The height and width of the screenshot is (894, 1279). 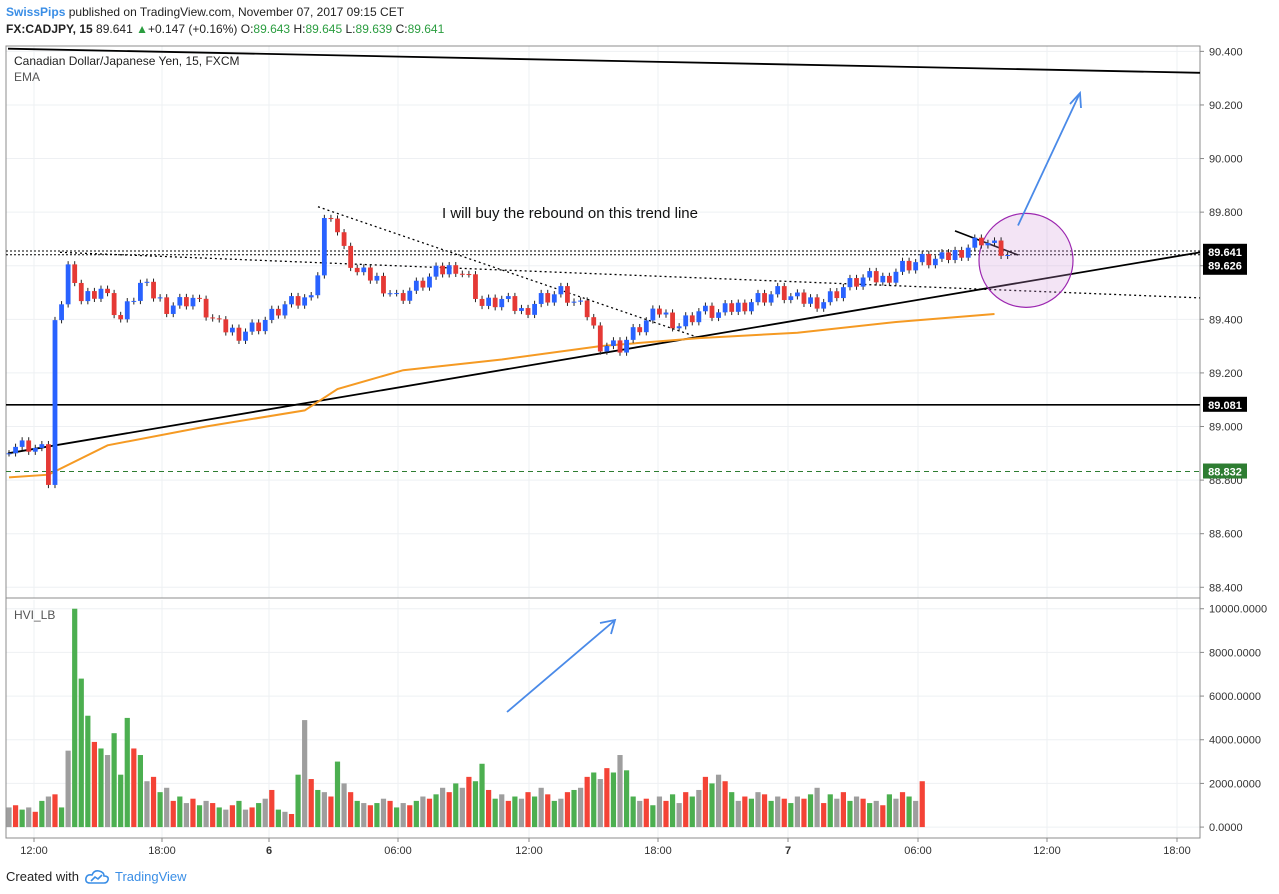 I want to click on ohlc-close-label: C:, so click(x=401, y=29).